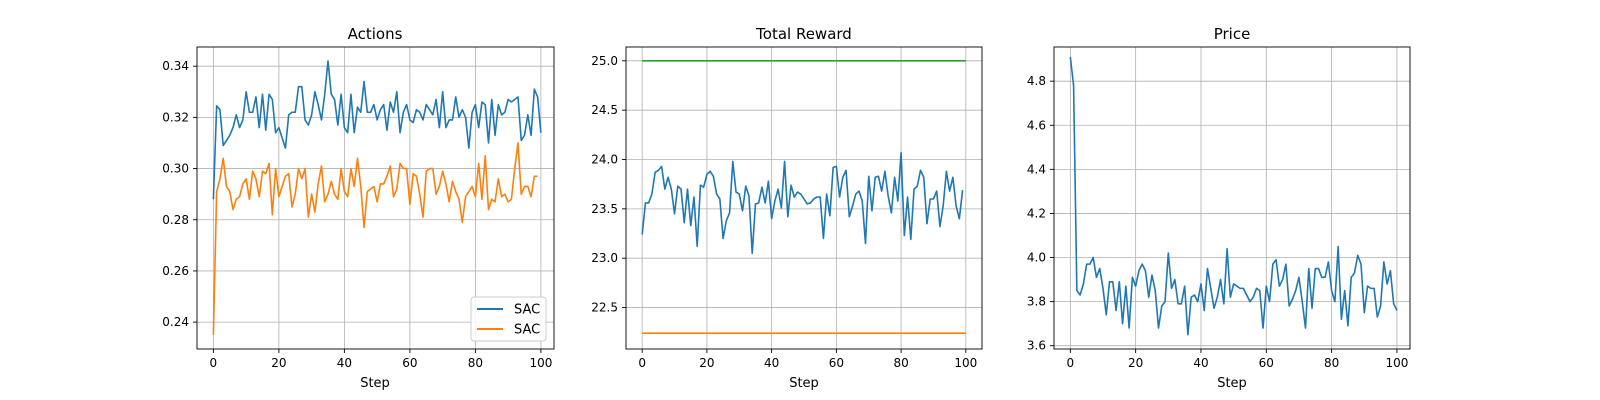 The height and width of the screenshot is (400, 1600). I want to click on actions-xlabel: Step, so click(375, 383).